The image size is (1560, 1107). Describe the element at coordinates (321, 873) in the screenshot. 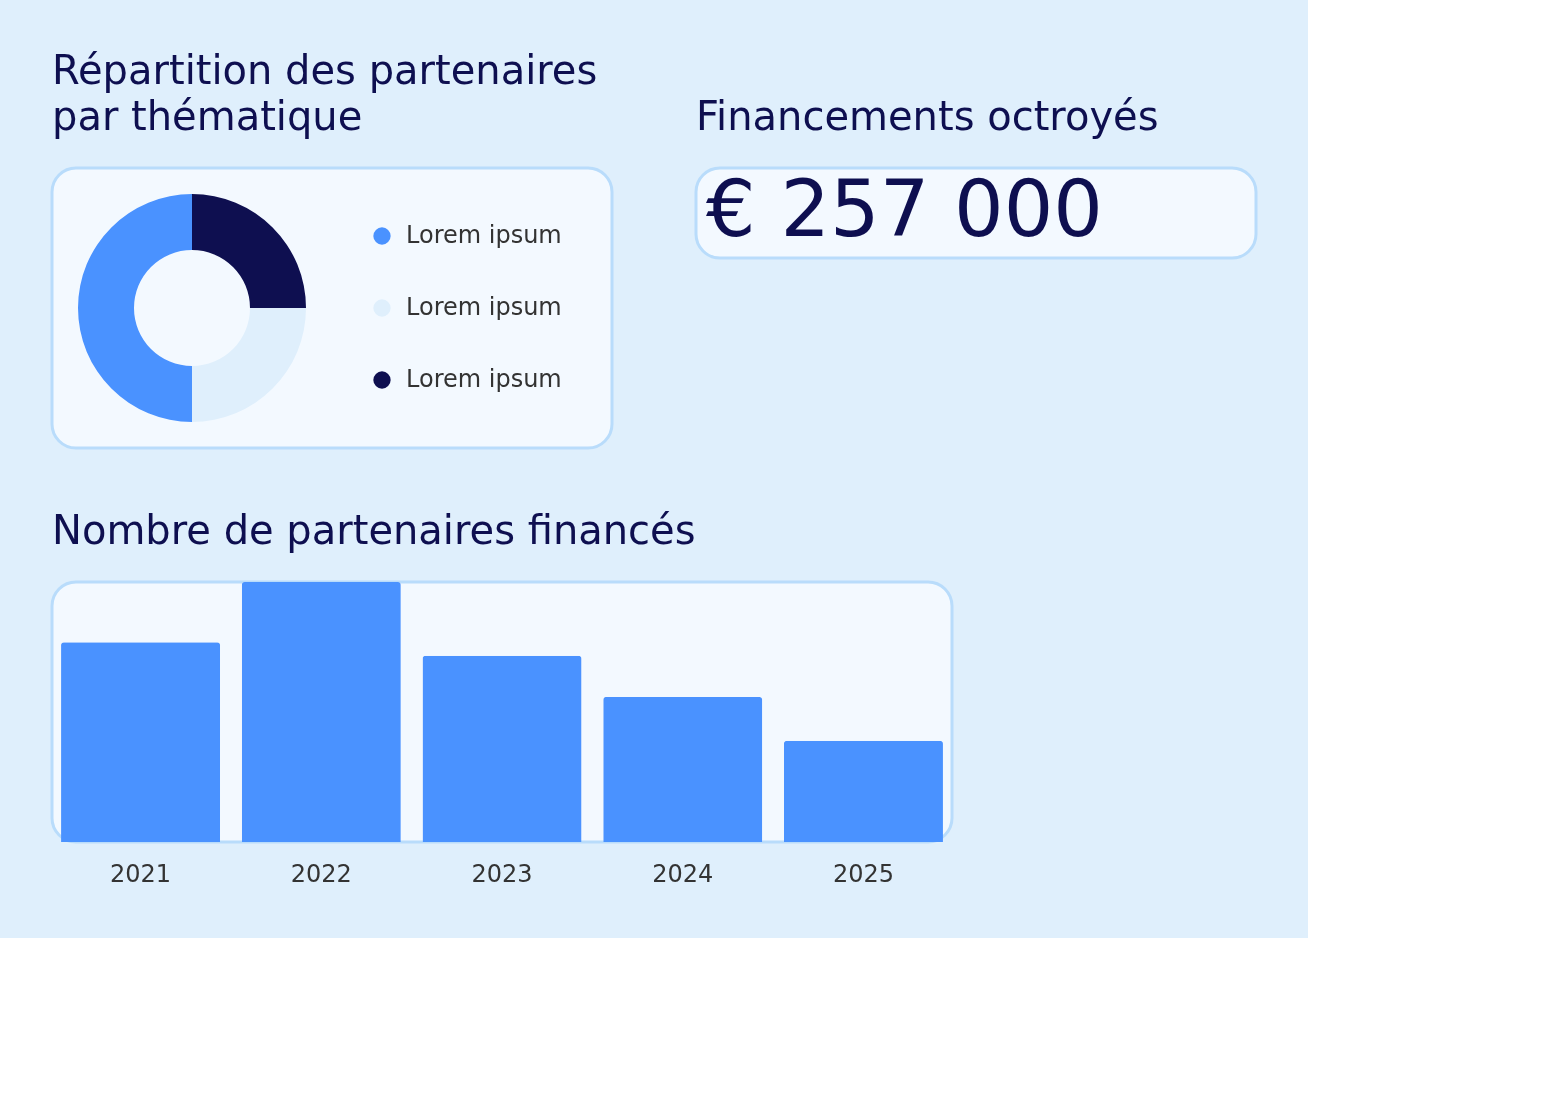

I see `x-tick-label: 2022` at that location.